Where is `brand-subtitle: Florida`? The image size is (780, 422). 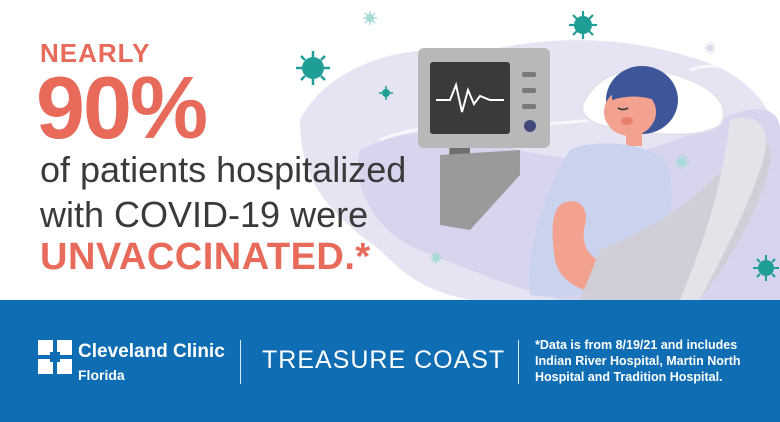 brand-subtitle: Florida is located at coordinates (101, 375).